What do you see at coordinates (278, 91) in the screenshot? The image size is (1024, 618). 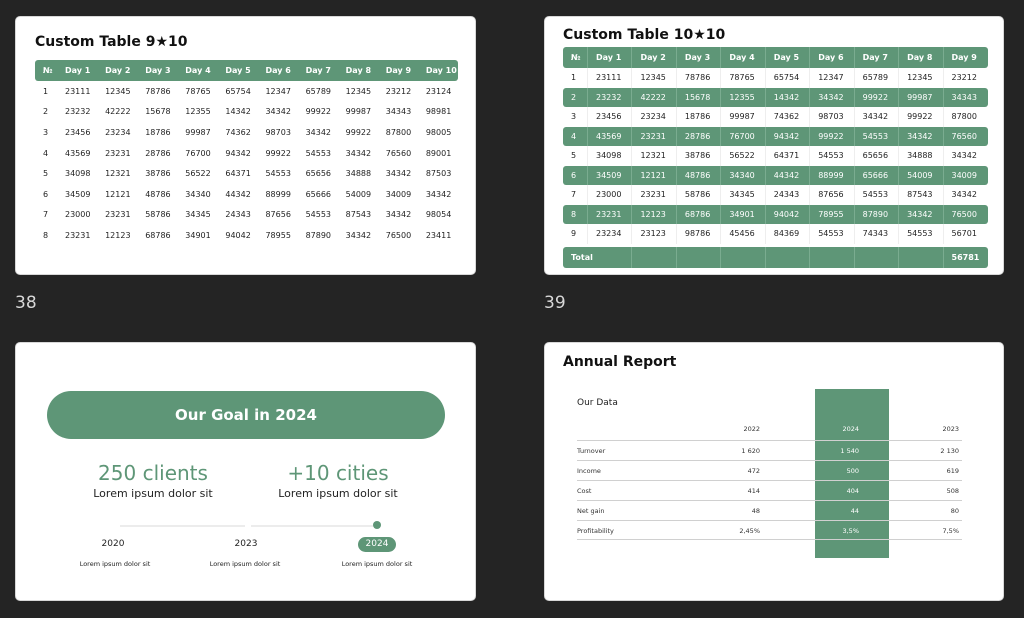 I see `table-cell: 12347` at bounding box center [278, 91].